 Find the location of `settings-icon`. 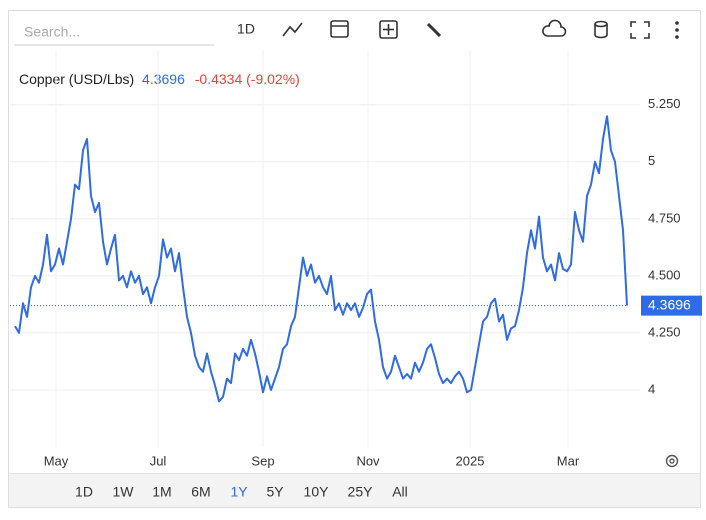

settings-icon is located at coordinates (672, 461).